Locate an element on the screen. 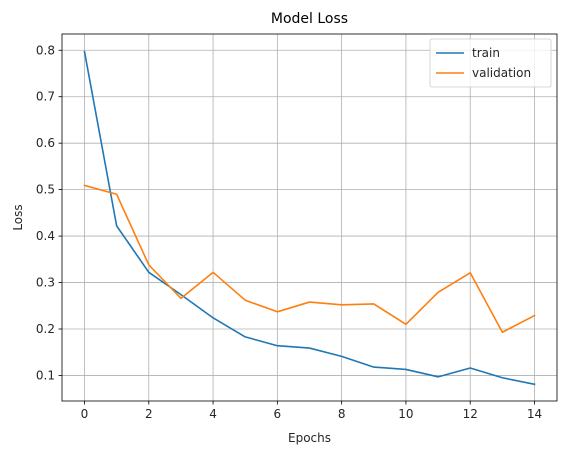 The height and width of the screenshot is (455, 567). x-tick-label: 6 is located at coordinates (278, 414).